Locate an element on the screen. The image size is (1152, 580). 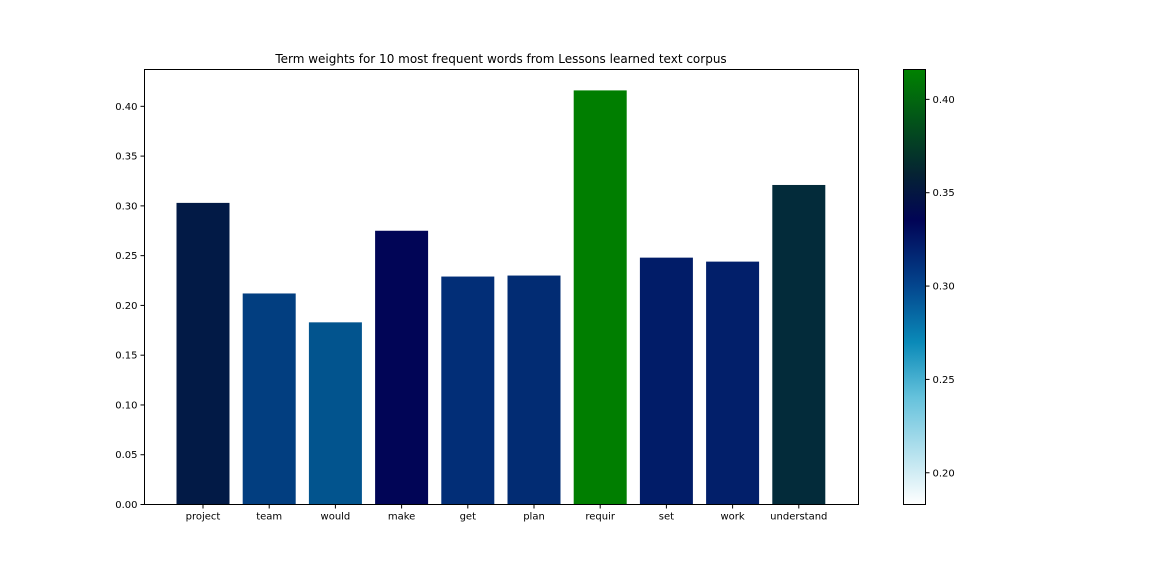
y-axis: 0.00 0.05 0.10 0.15 0.20 0.25 0.30 0.35 0.40 is located at coordinates (130, 306).